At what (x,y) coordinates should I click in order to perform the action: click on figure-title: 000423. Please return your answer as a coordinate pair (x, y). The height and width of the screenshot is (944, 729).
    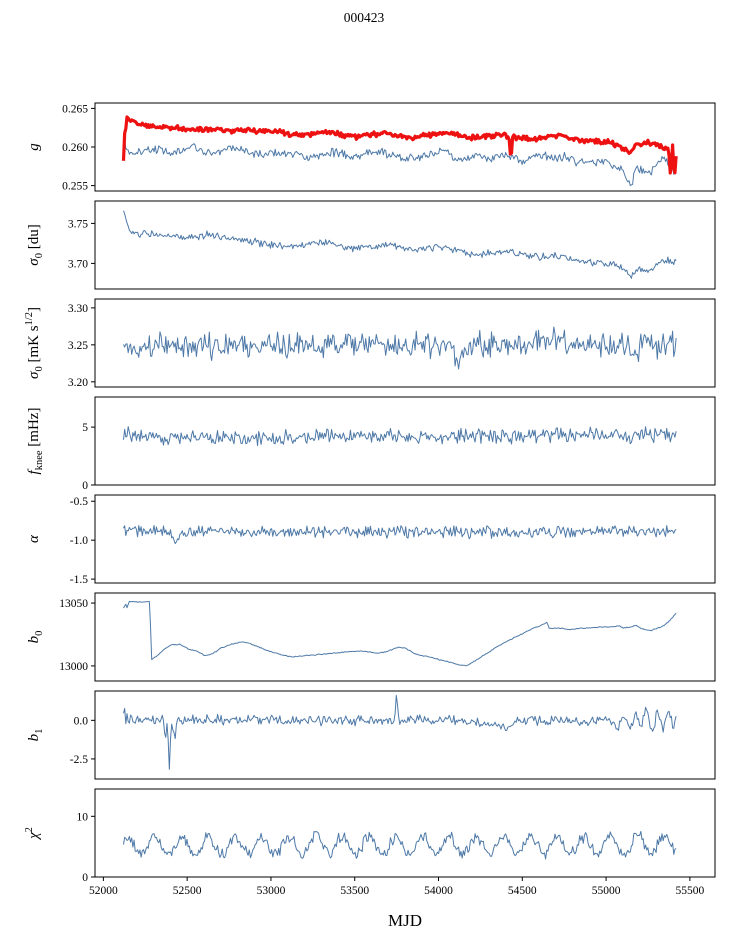
    Looking at the image, I should click on (364, 17).